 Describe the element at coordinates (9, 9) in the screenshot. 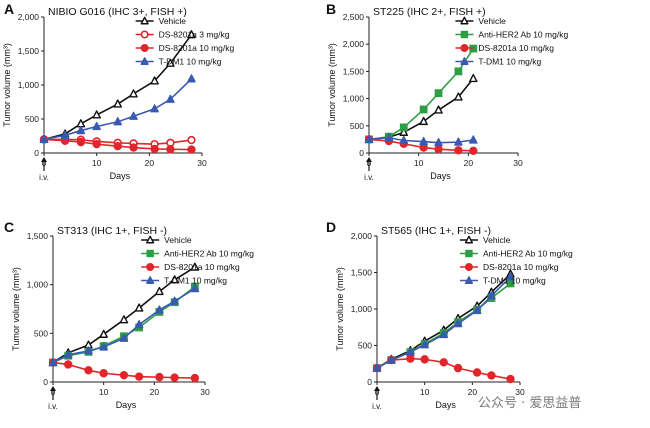

I see `panel-letter: A` at that location.